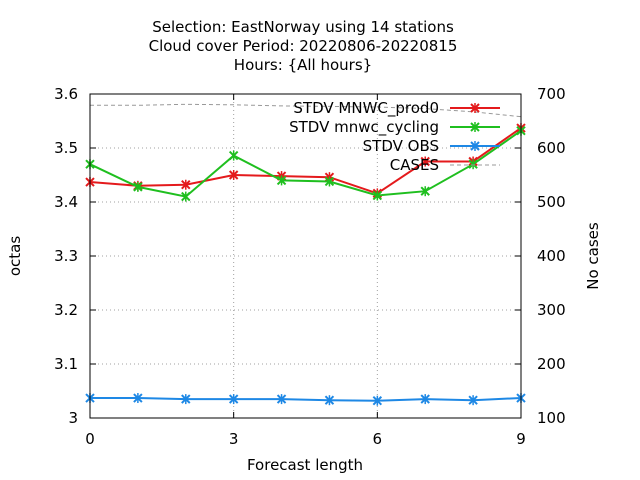 The image size is (640, 480). What do you see at coordinates (551, 364) in the screenshot?
I see `y2-tick-label: 200` at bounding box center [551, 364].